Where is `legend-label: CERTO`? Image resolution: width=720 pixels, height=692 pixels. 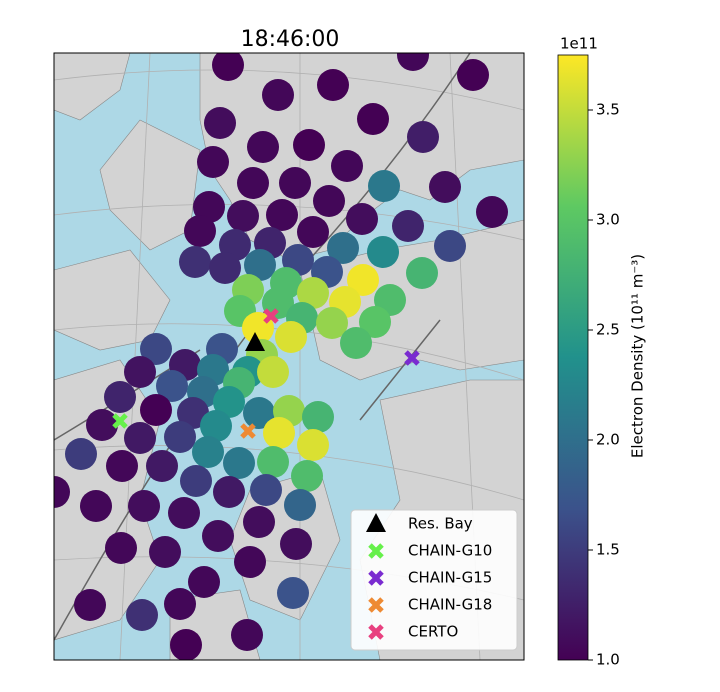 legend-label: CERTO is located at coordinates (433, 632).